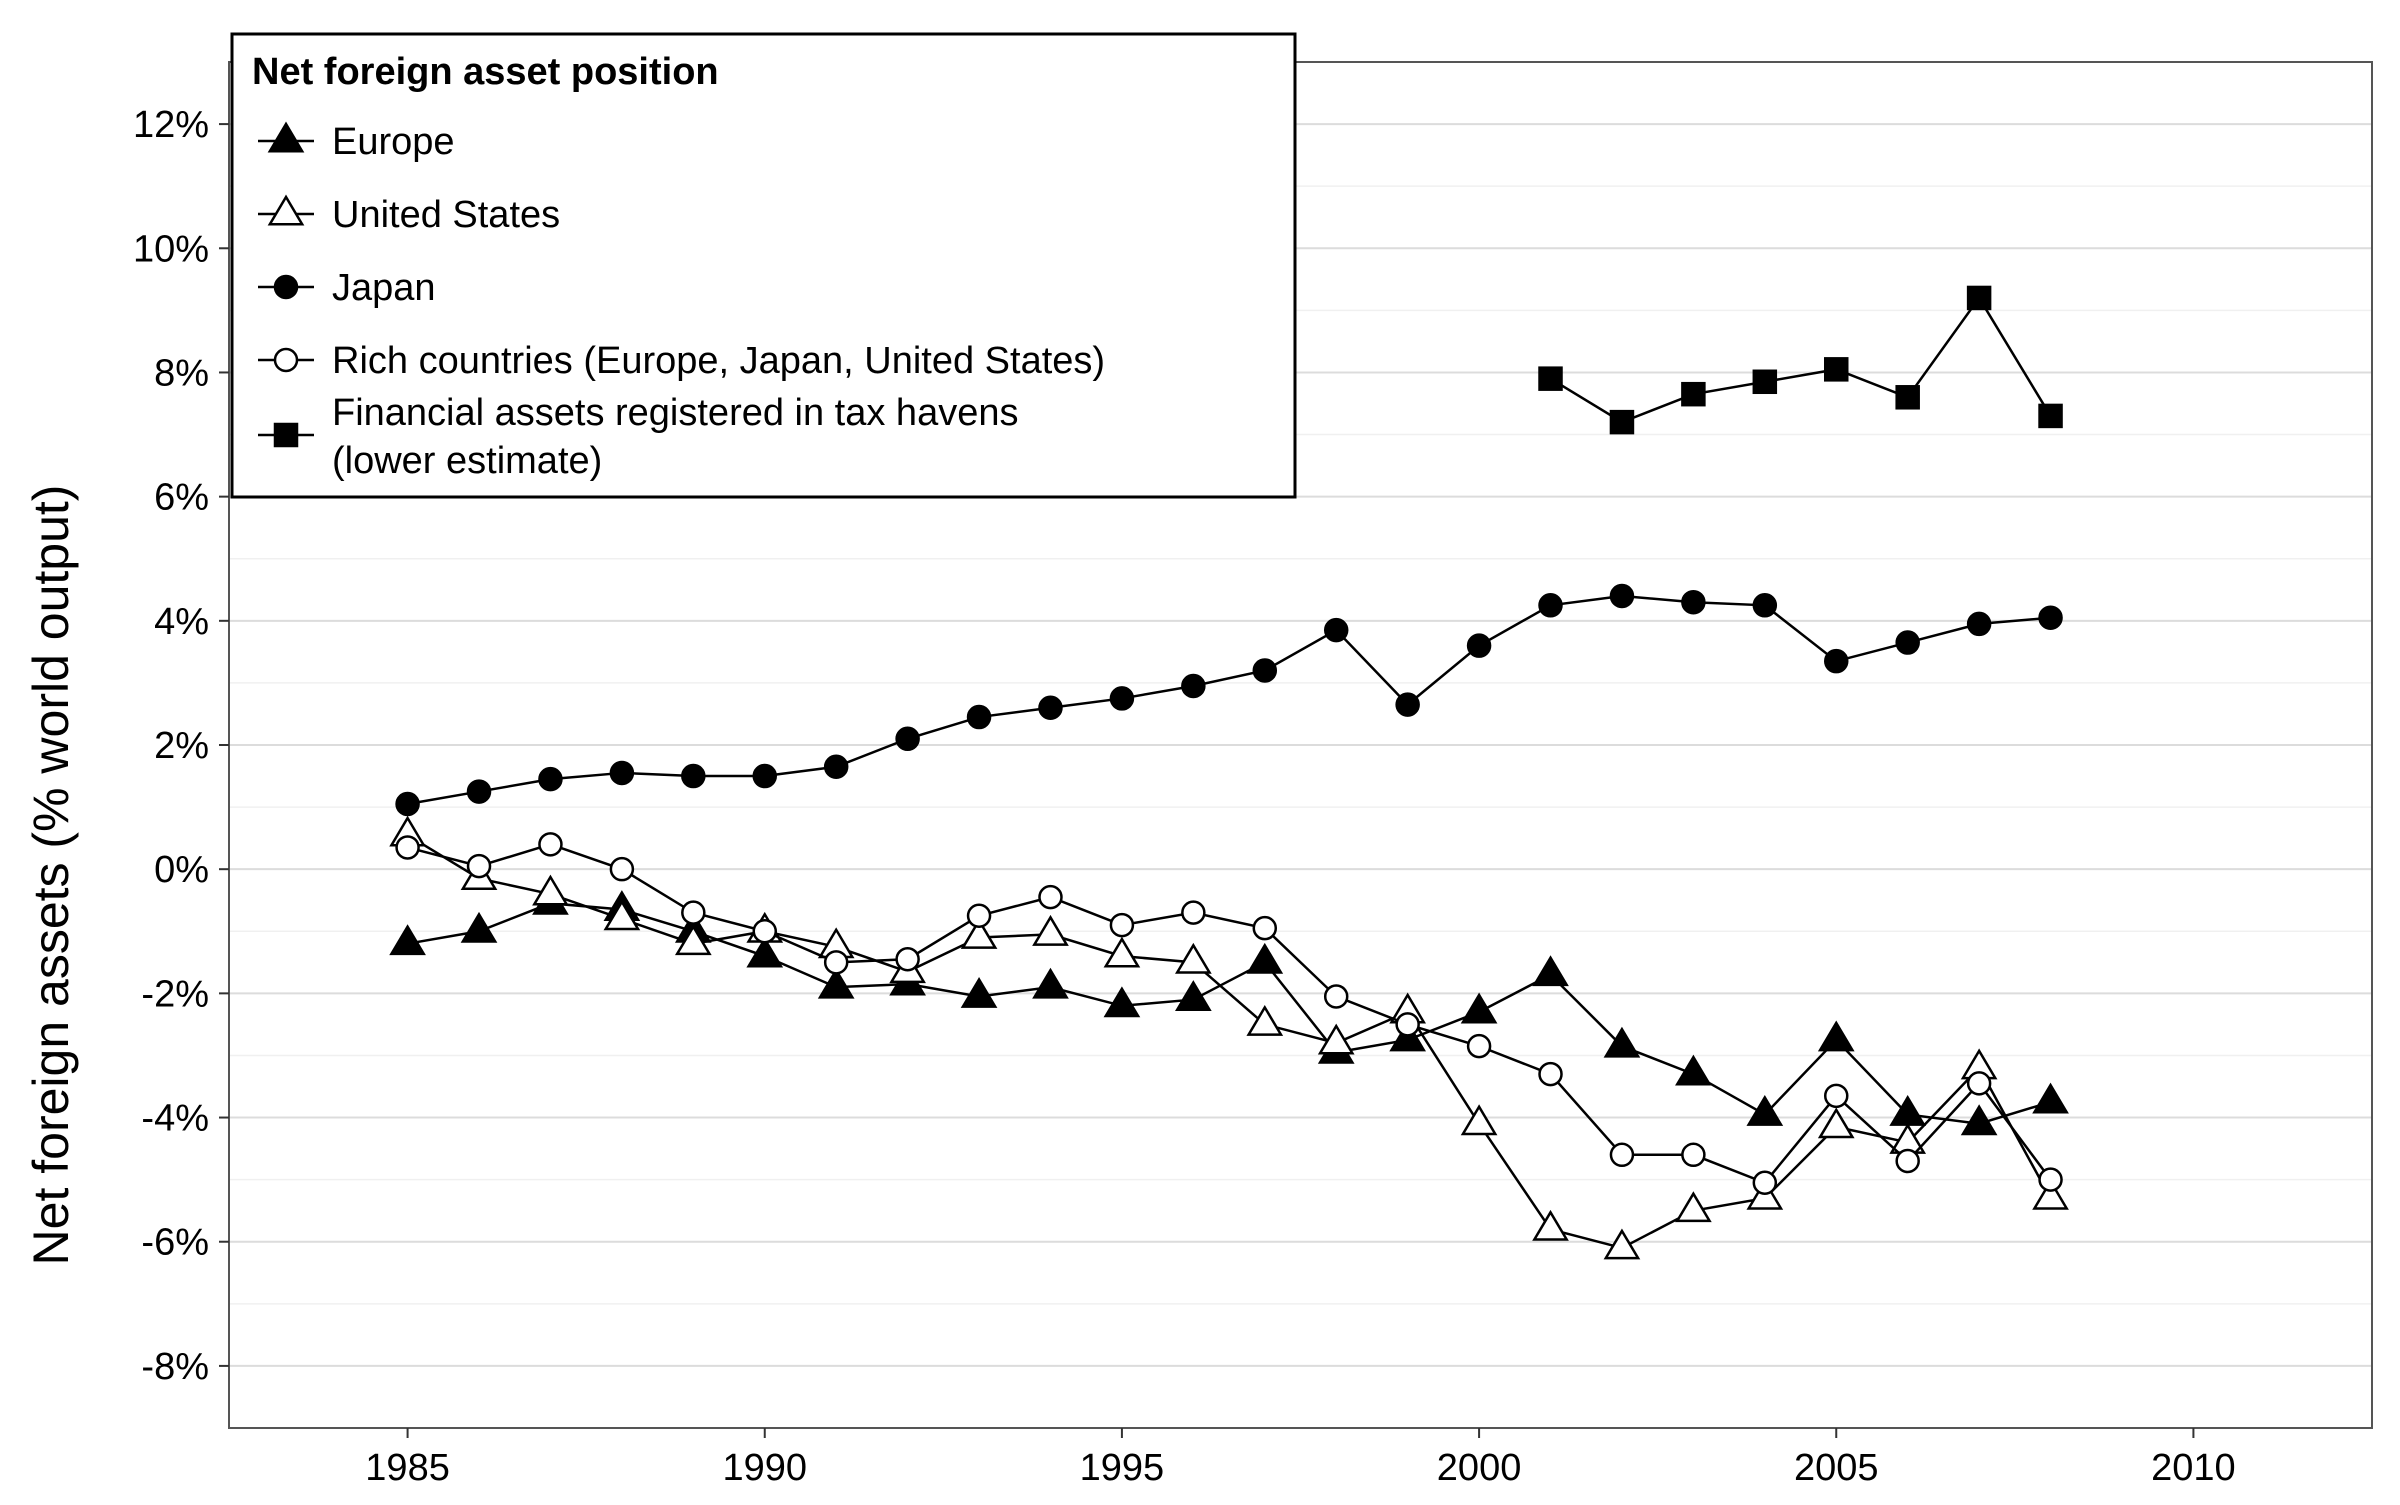 The image size is (2400, 1505). I want to click on x-tick-label: 2010, so click(2193, 1468).